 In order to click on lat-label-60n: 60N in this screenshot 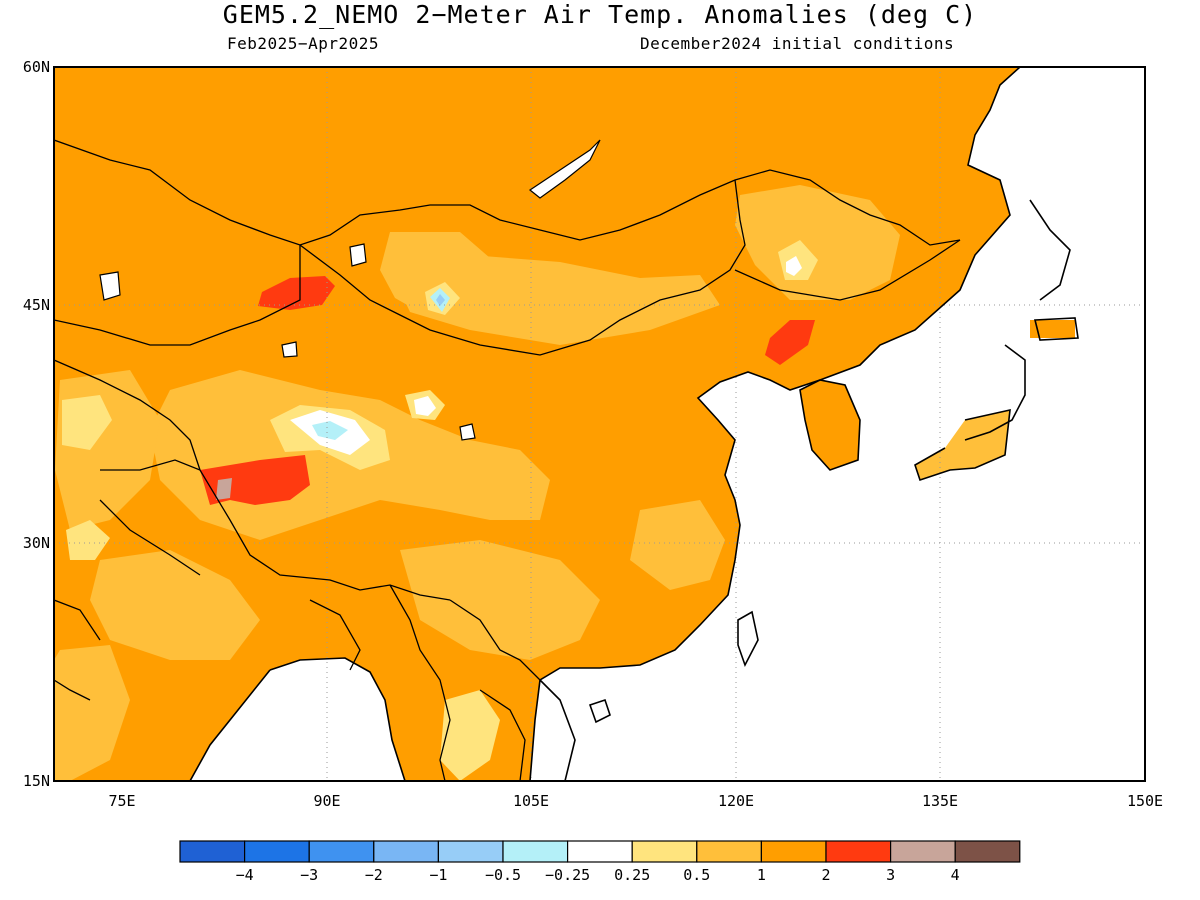, I will do `click(36, 67)`.